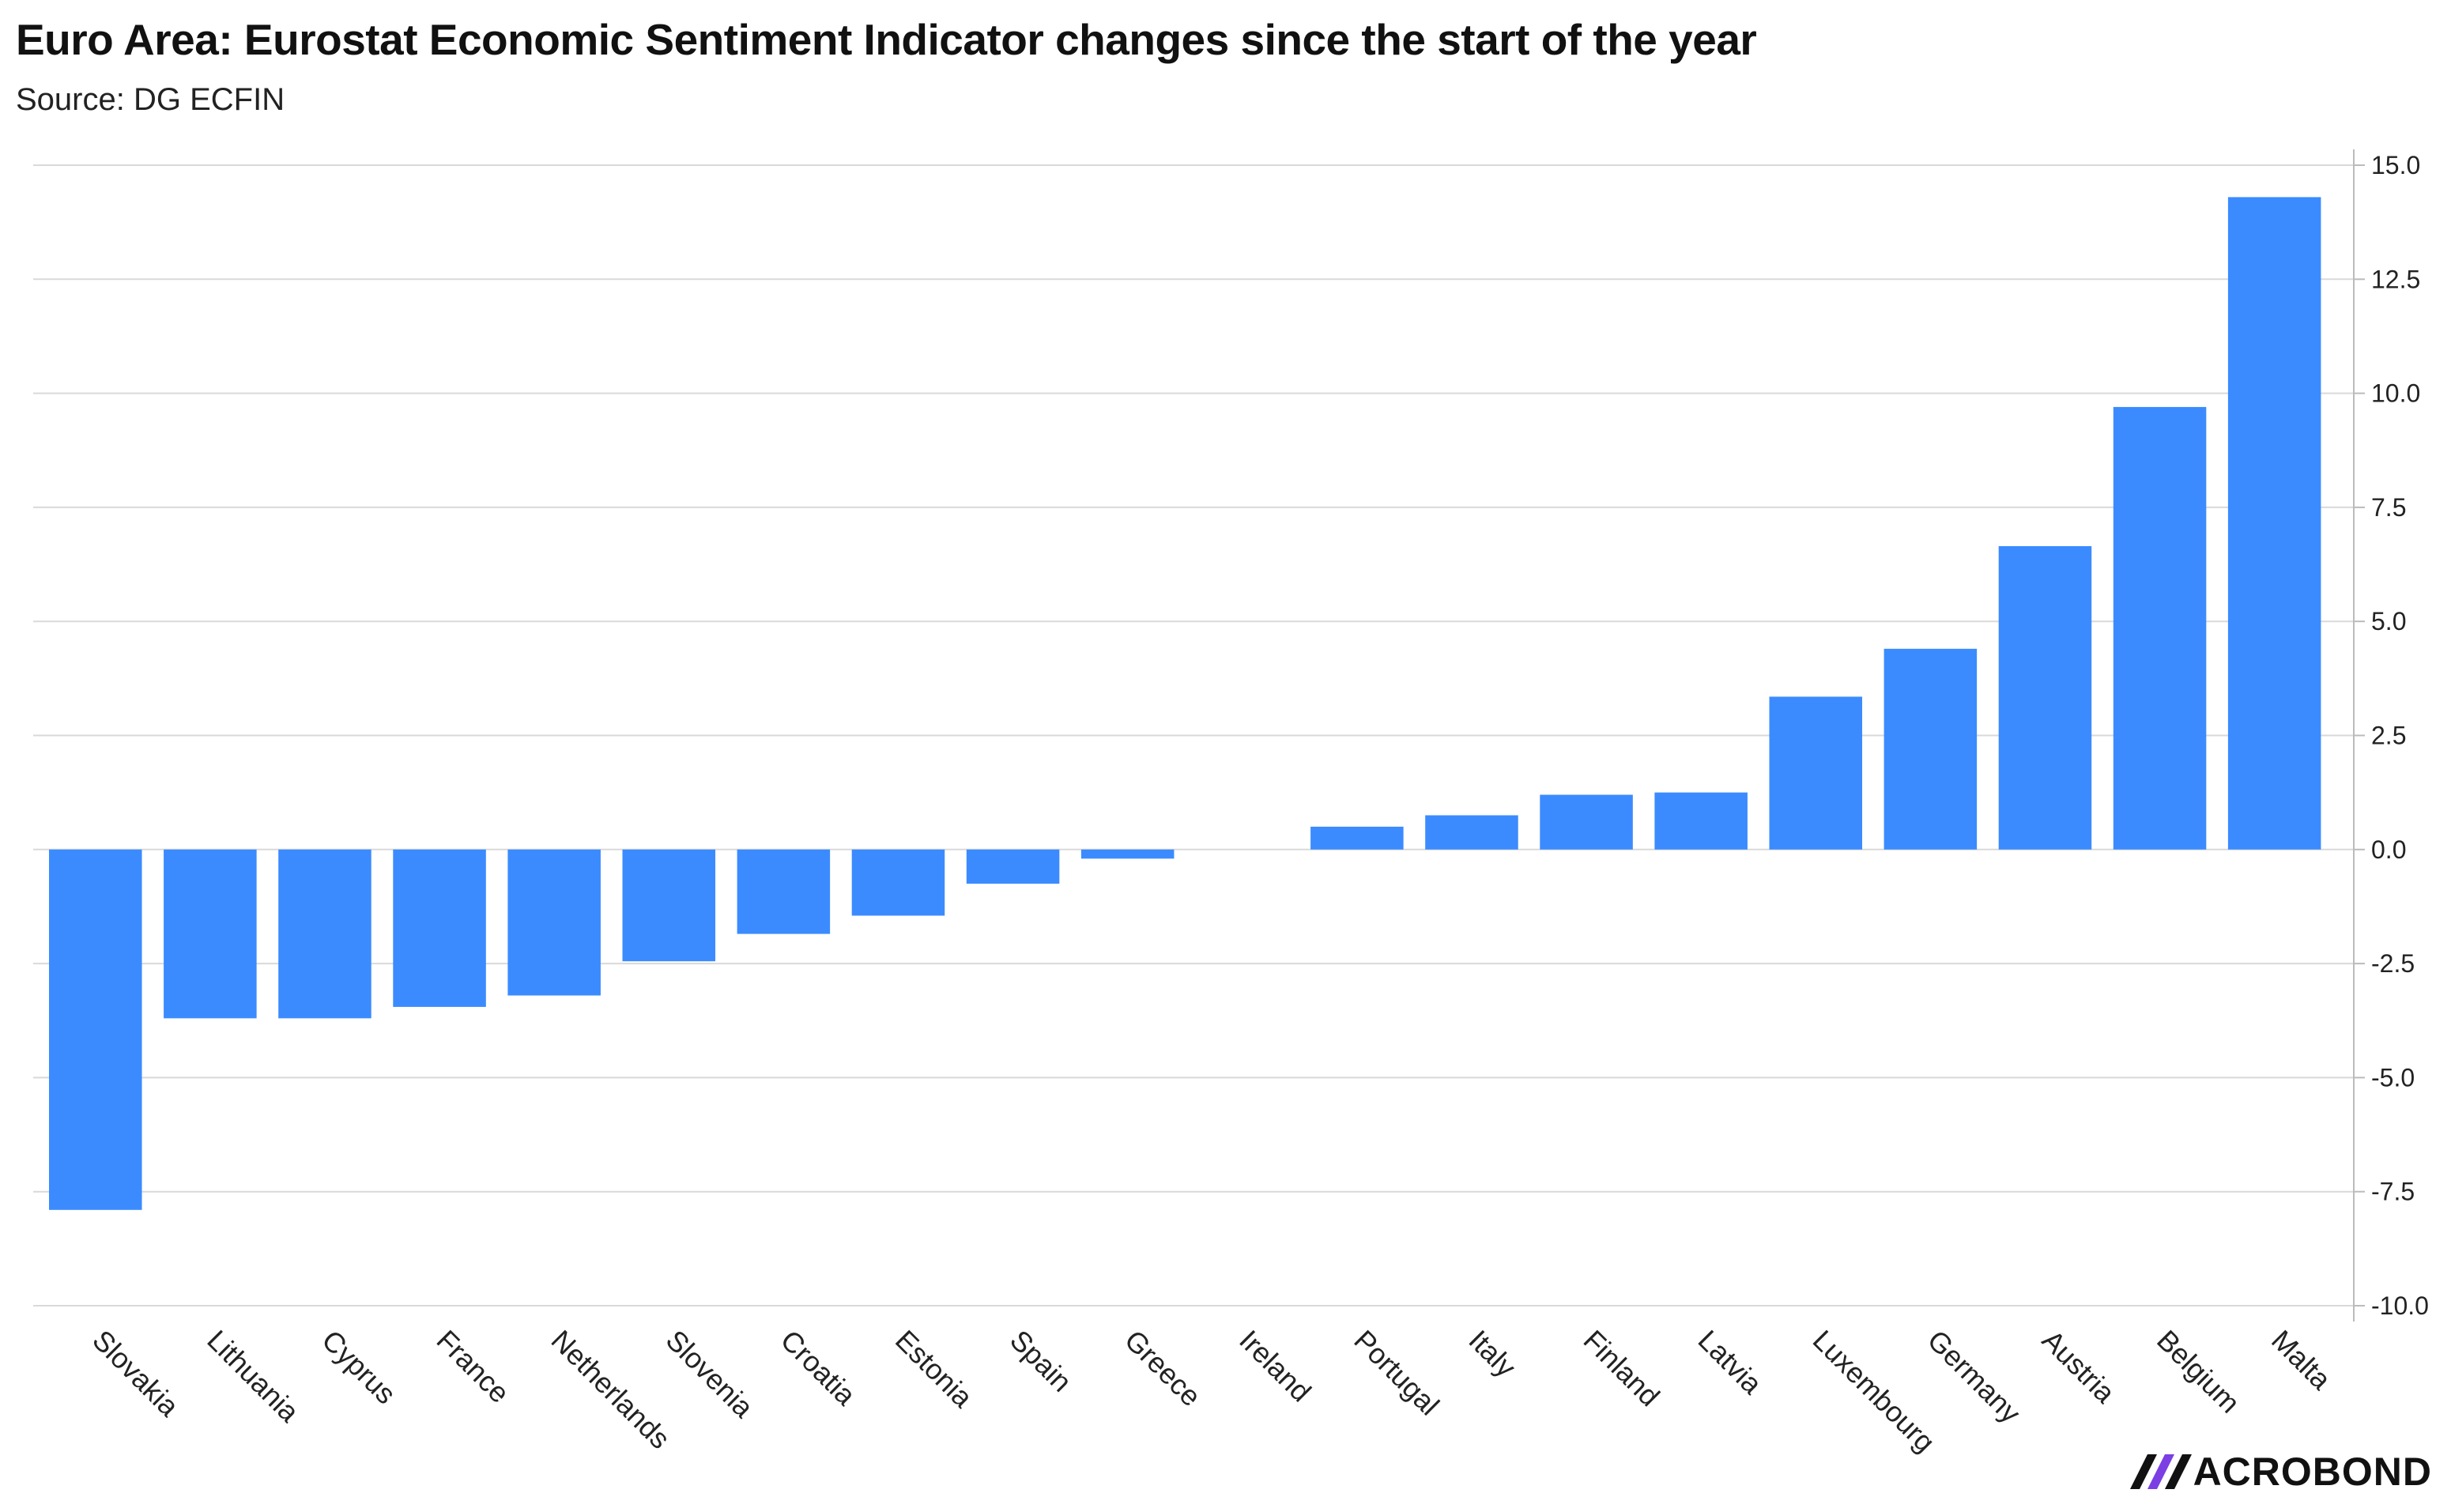 This screenshot has height=1512, width=2451. I want to click on x-category-label: Belgium, so click(2198, 1372).